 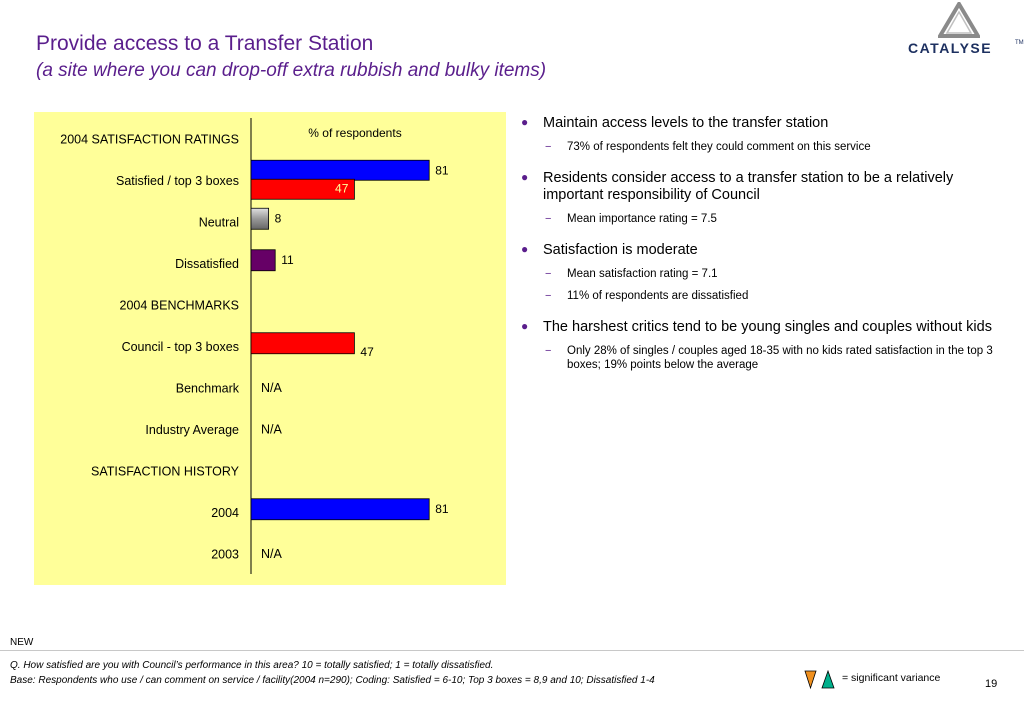 I want to click on category-label: Council - top 3 boxes, so click(x=180, y=347).